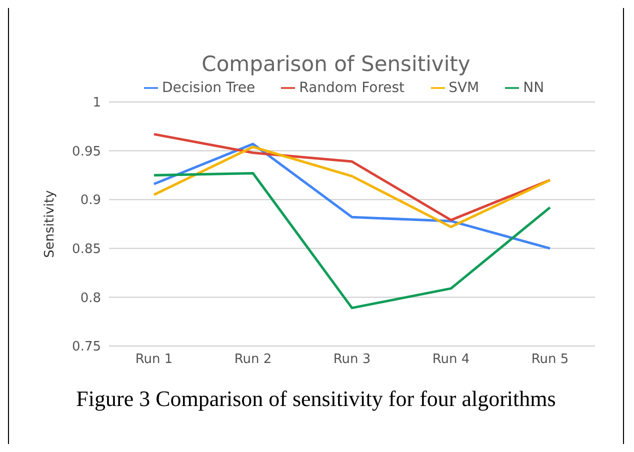  Describe the element at coordinates (90, 298) in the screenshot. I see `y-tick-label: 0.8` at that location.